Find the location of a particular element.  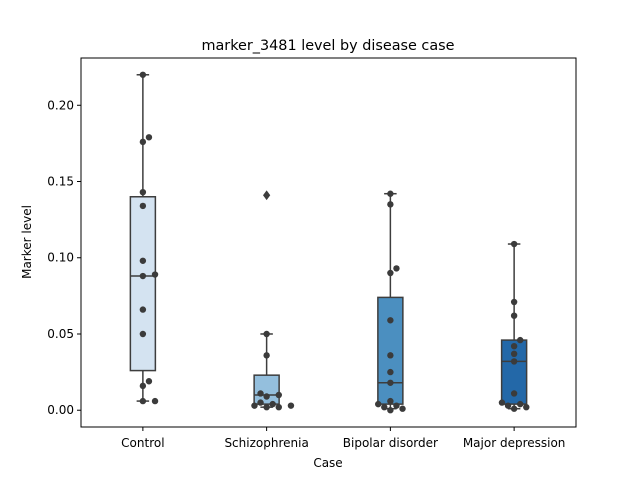

chart-title: marker_3481 level by disease case is located at coordinates (327, 46).